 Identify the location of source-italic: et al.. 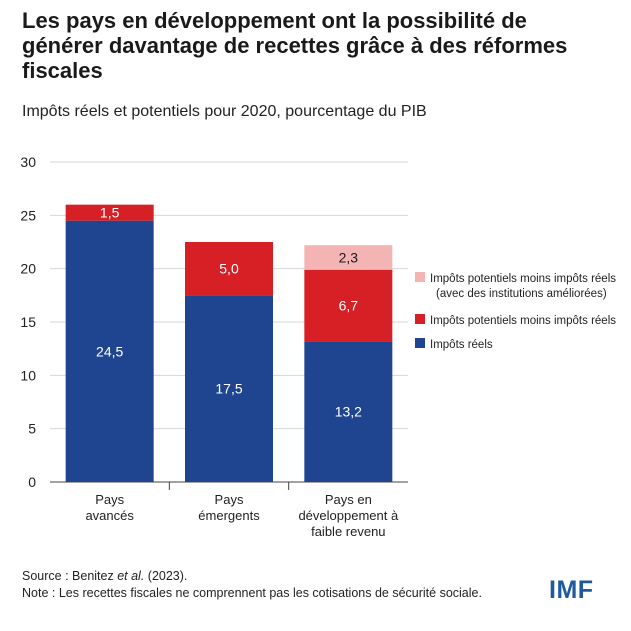
(131, 576).